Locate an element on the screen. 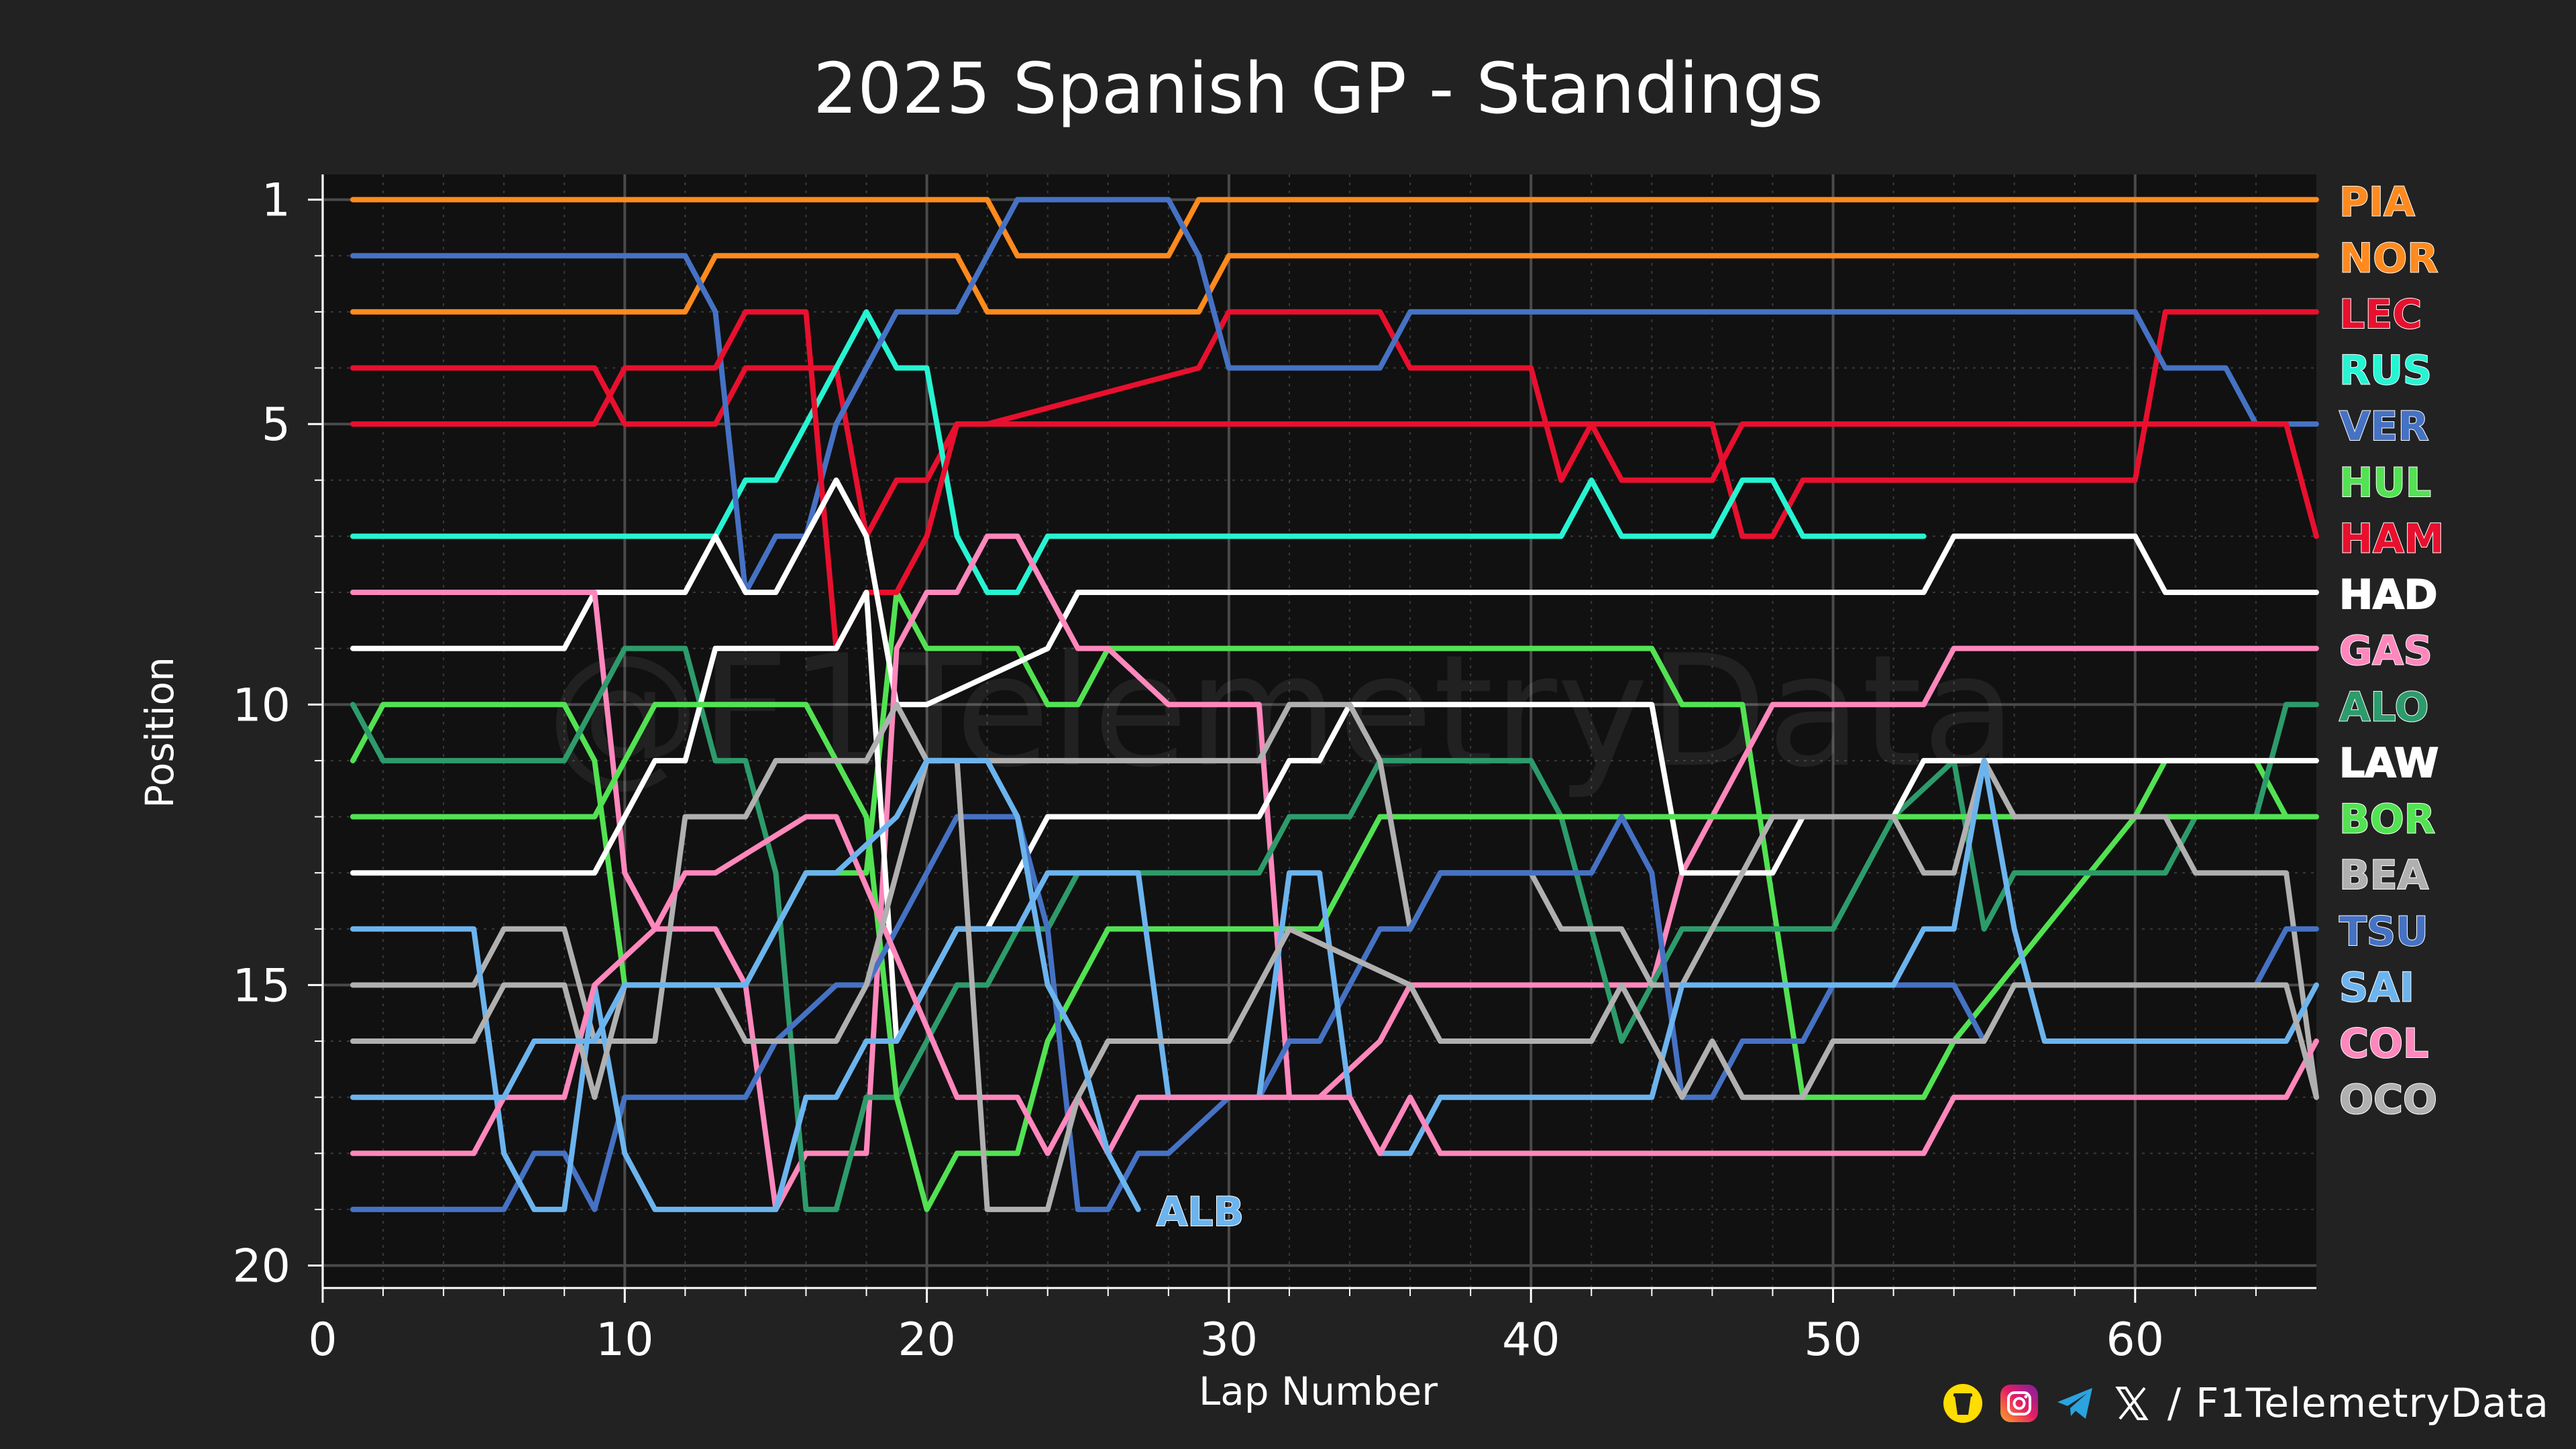 The height and width of the screenshot is (1449, 2576). series-line-lec is located at coordinates (1334, 424).